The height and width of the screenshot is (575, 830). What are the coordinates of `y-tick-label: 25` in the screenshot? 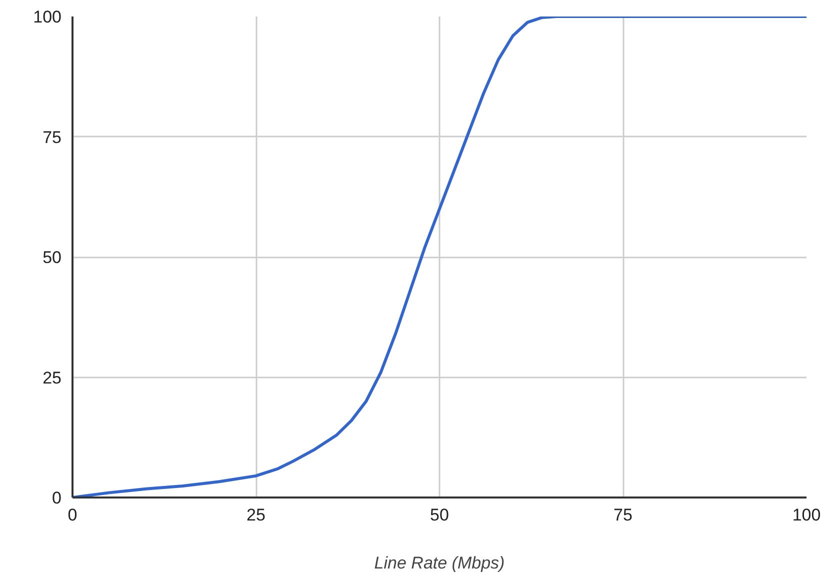 It's located at (52, 378).